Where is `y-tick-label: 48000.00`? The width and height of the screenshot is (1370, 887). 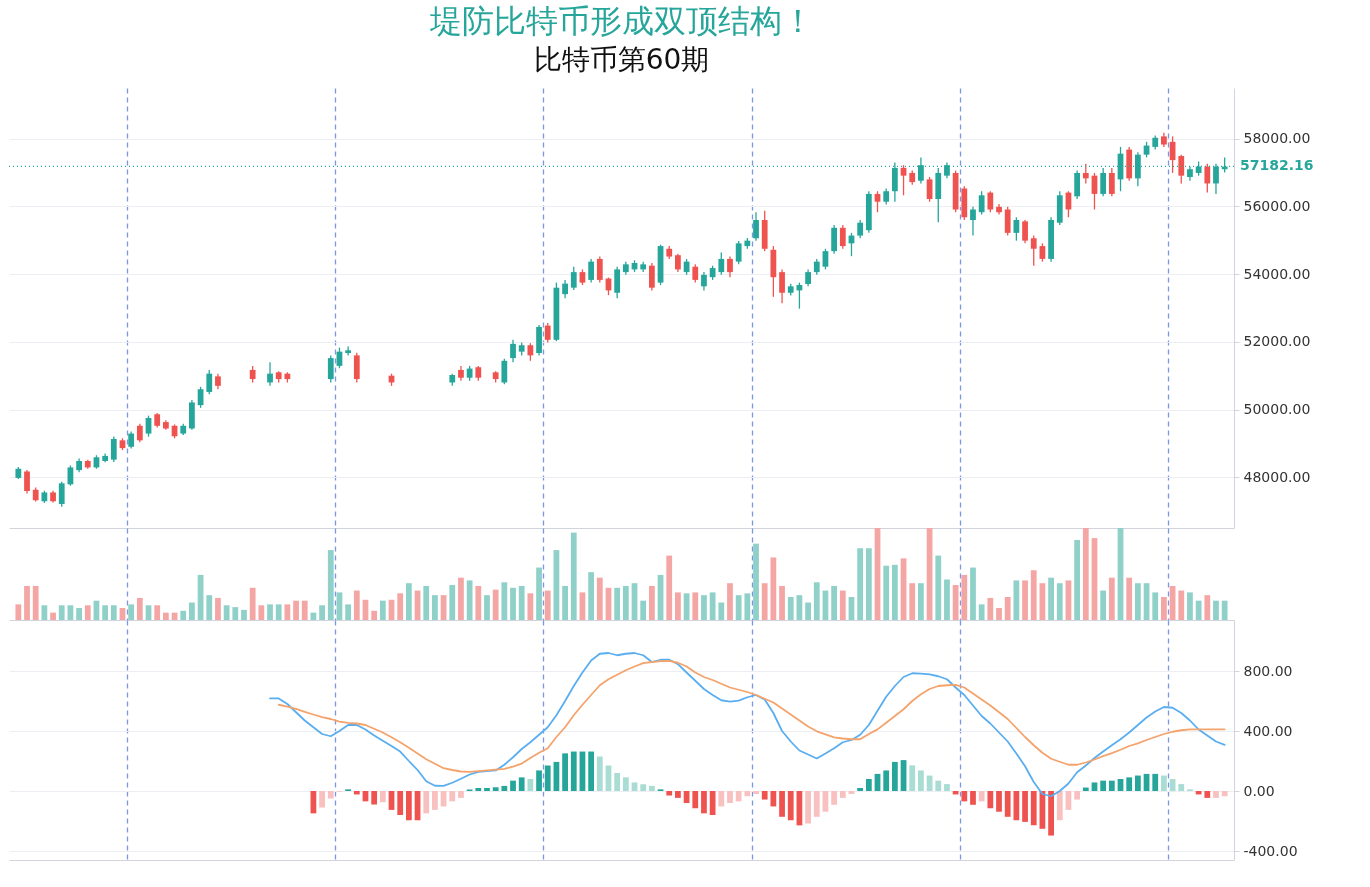
y-tick-label: 48000.00 is located at coordinates (1277, 476).